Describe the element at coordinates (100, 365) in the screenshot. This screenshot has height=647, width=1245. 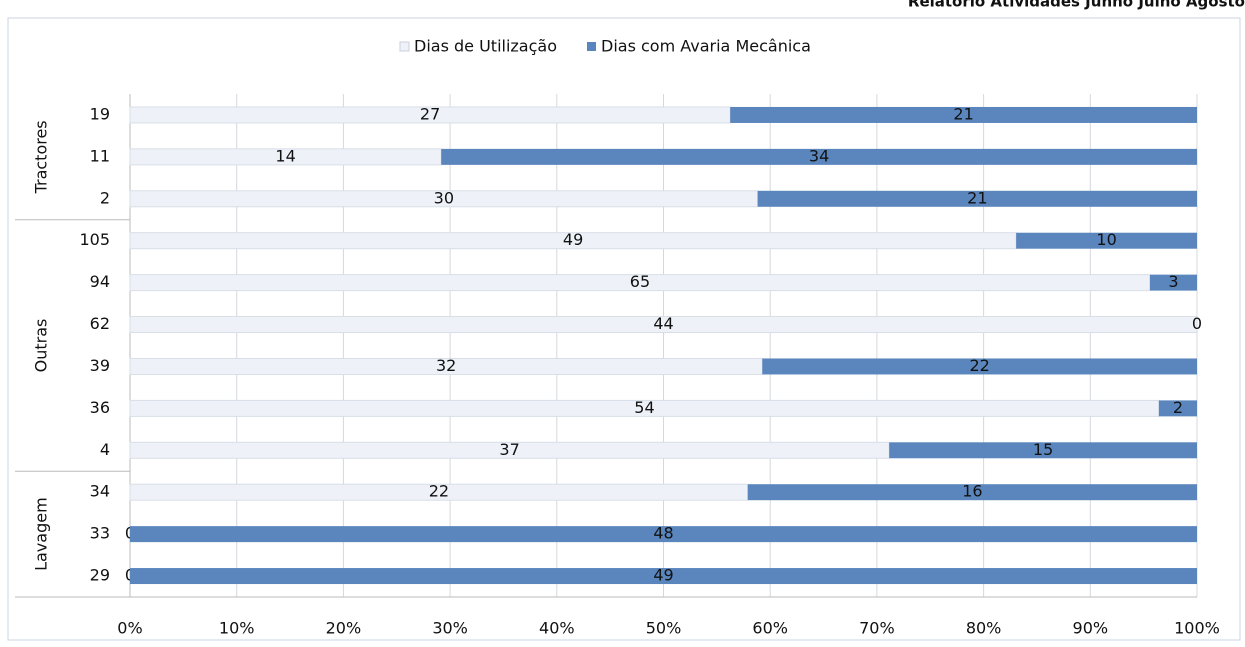
I see `y-tick-label: 39` at that location.